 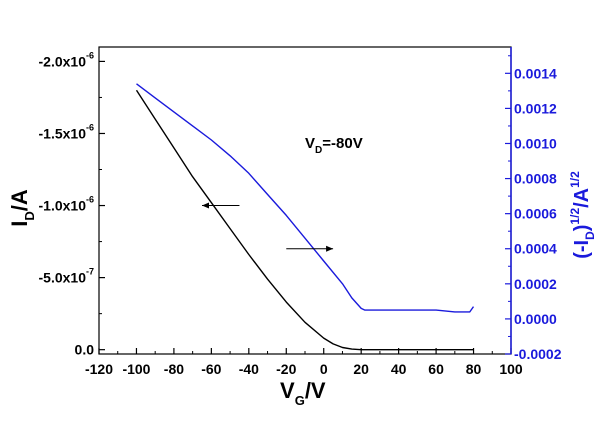 What do you see at coordinates (535, 179) in the screenshot?
I see `right-y-tick-label: 0.0008` at bounding box center [535, 179].